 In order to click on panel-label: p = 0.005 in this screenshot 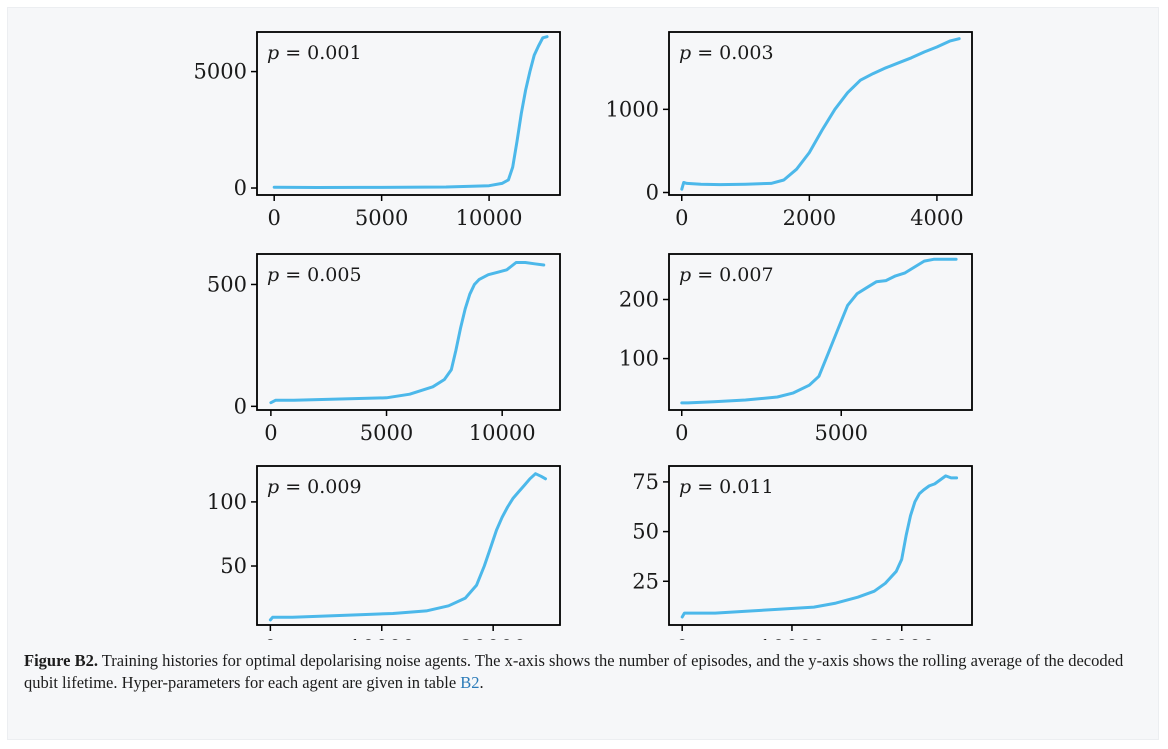, I will do `click(314, 275)`.